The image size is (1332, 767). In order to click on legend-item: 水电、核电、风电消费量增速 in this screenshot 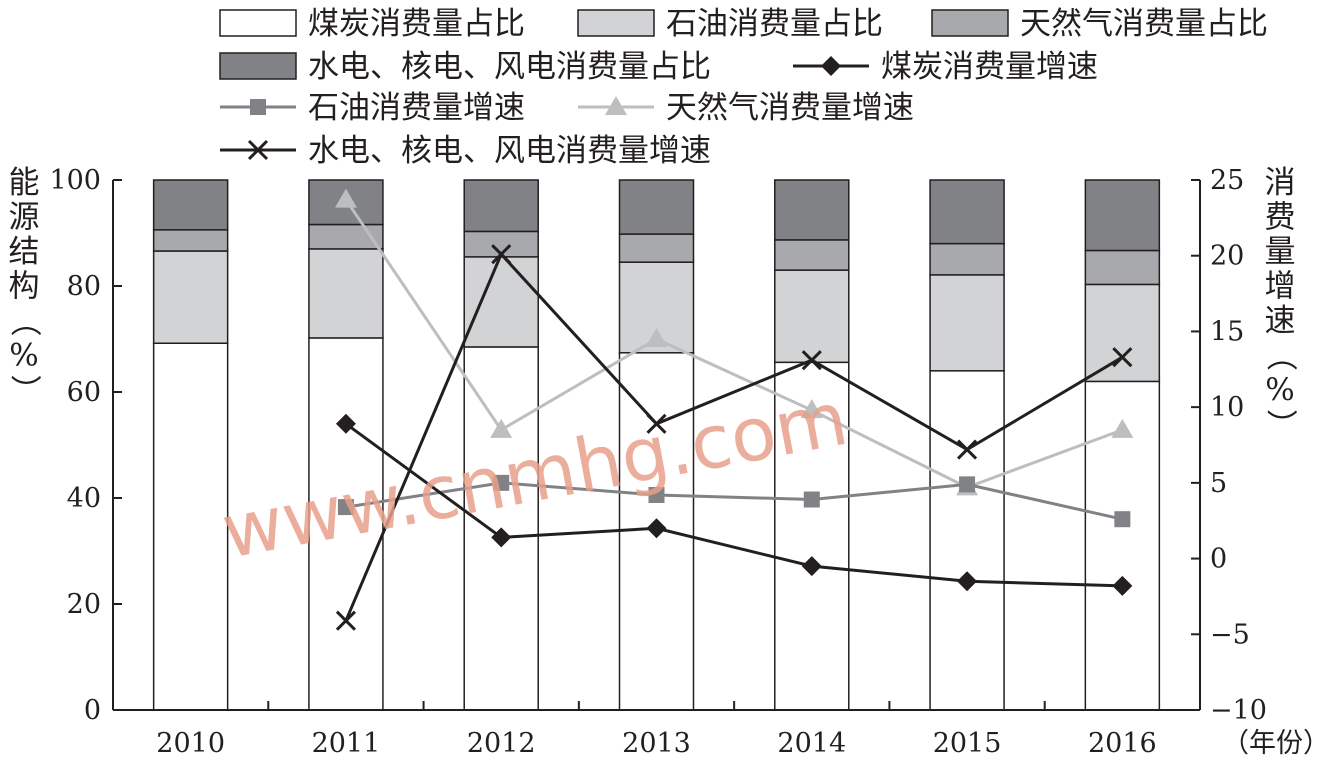, I will do `click(465, 151)`.